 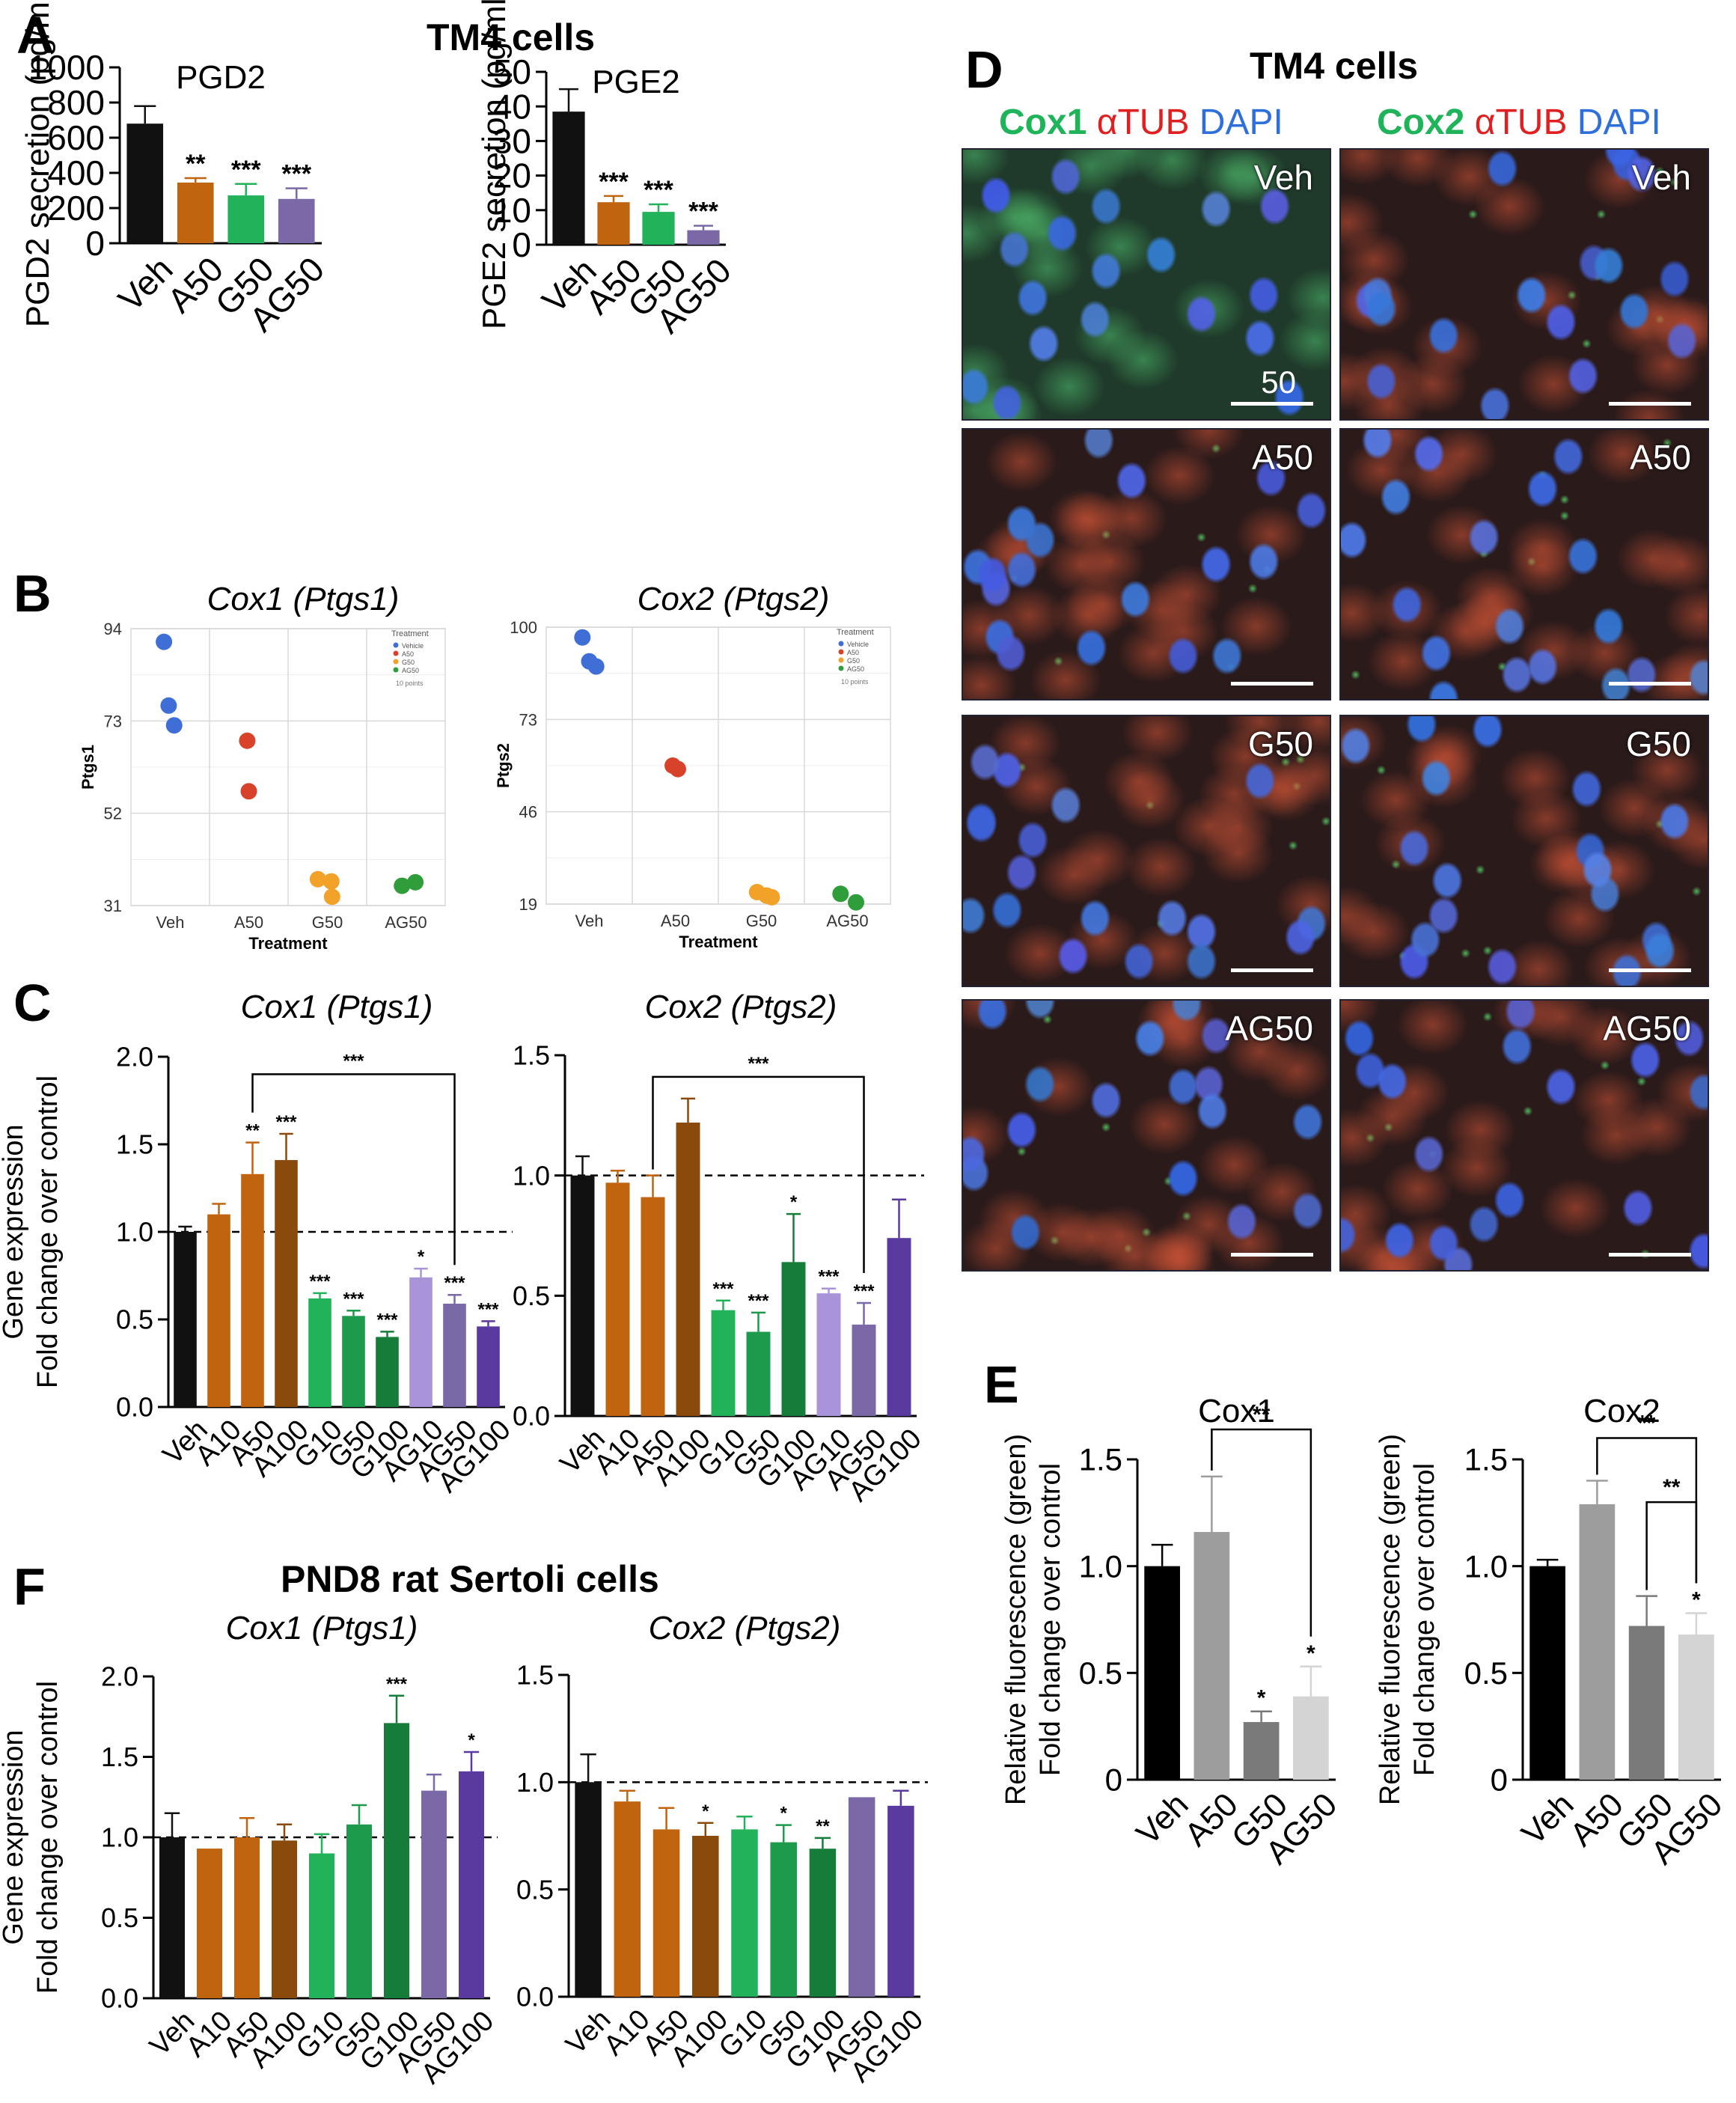 What do you see at coordinates (120, 1677) in the screenshot?
I see `y-tick-label: 2.0` at bounding box center [120, 1677].